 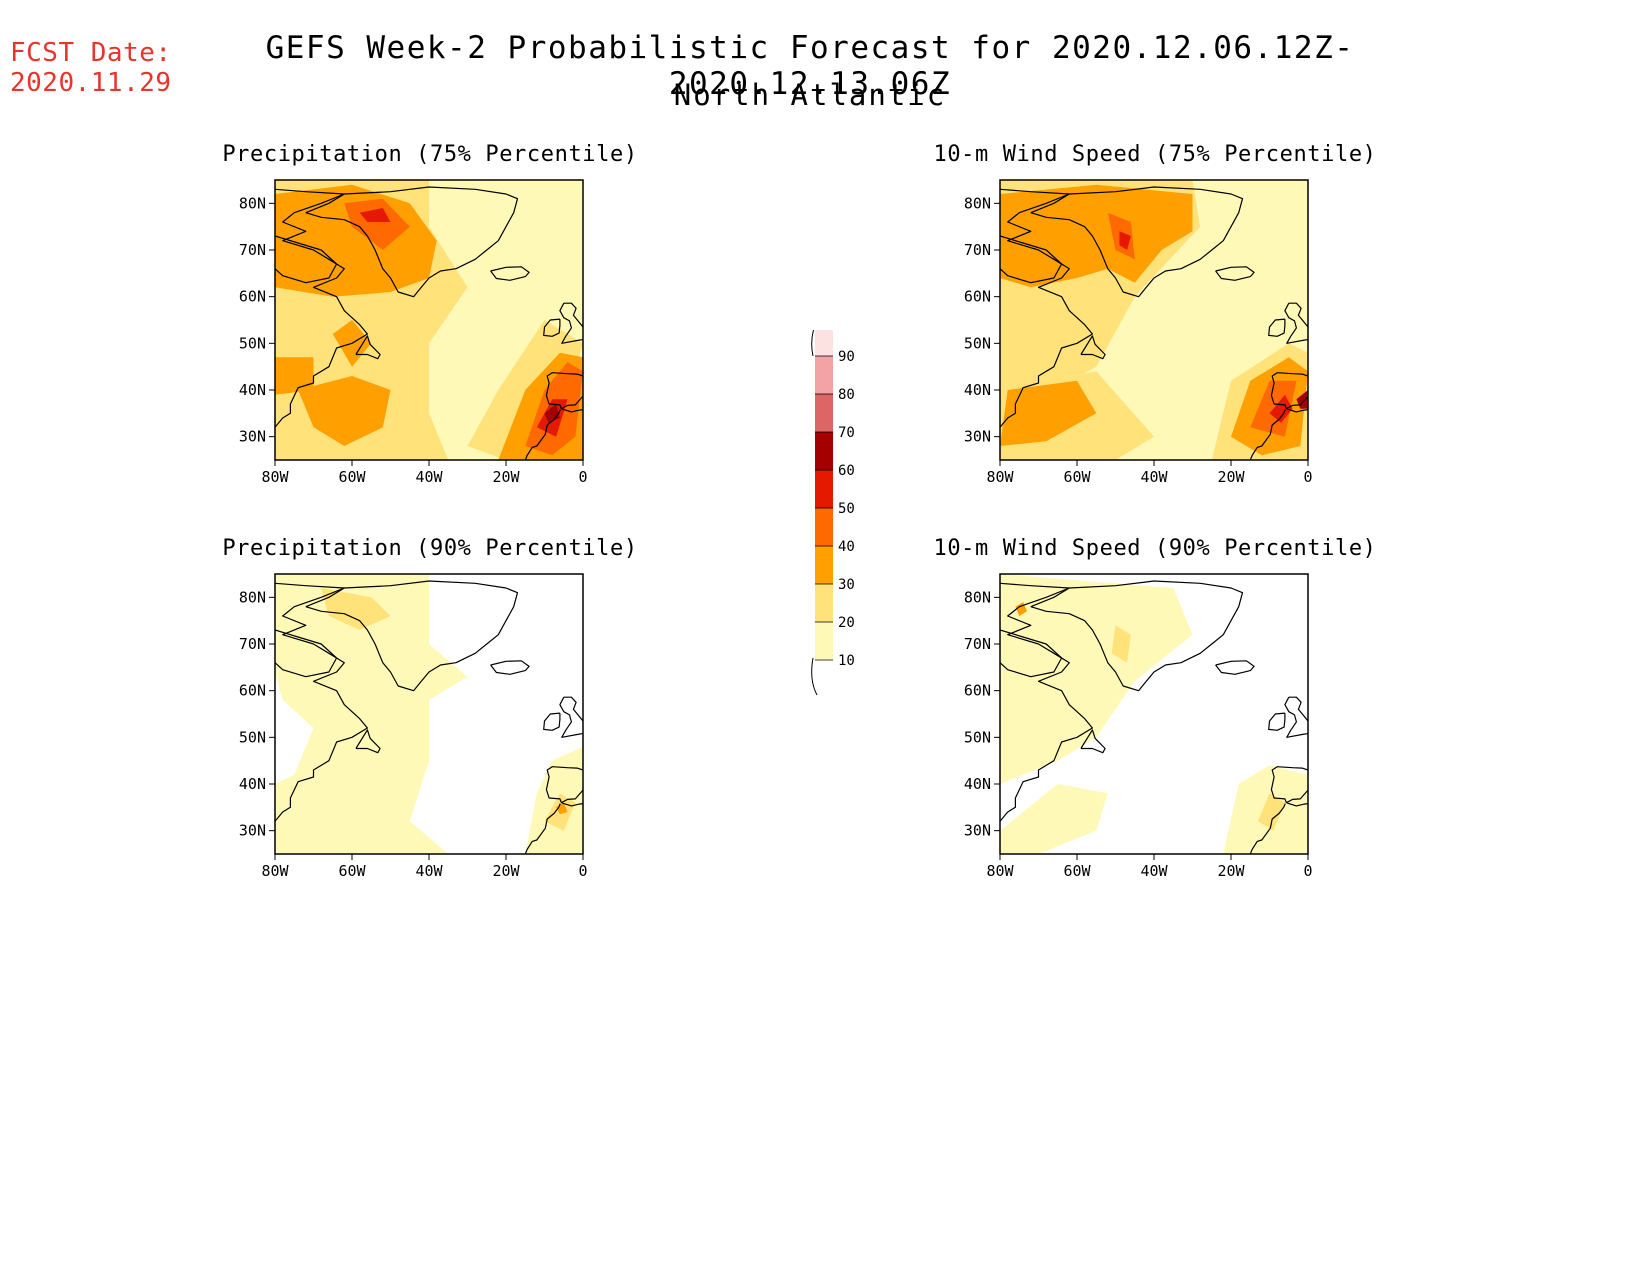 I want to click on coastline-great-britain, so click(x=571, y=323).